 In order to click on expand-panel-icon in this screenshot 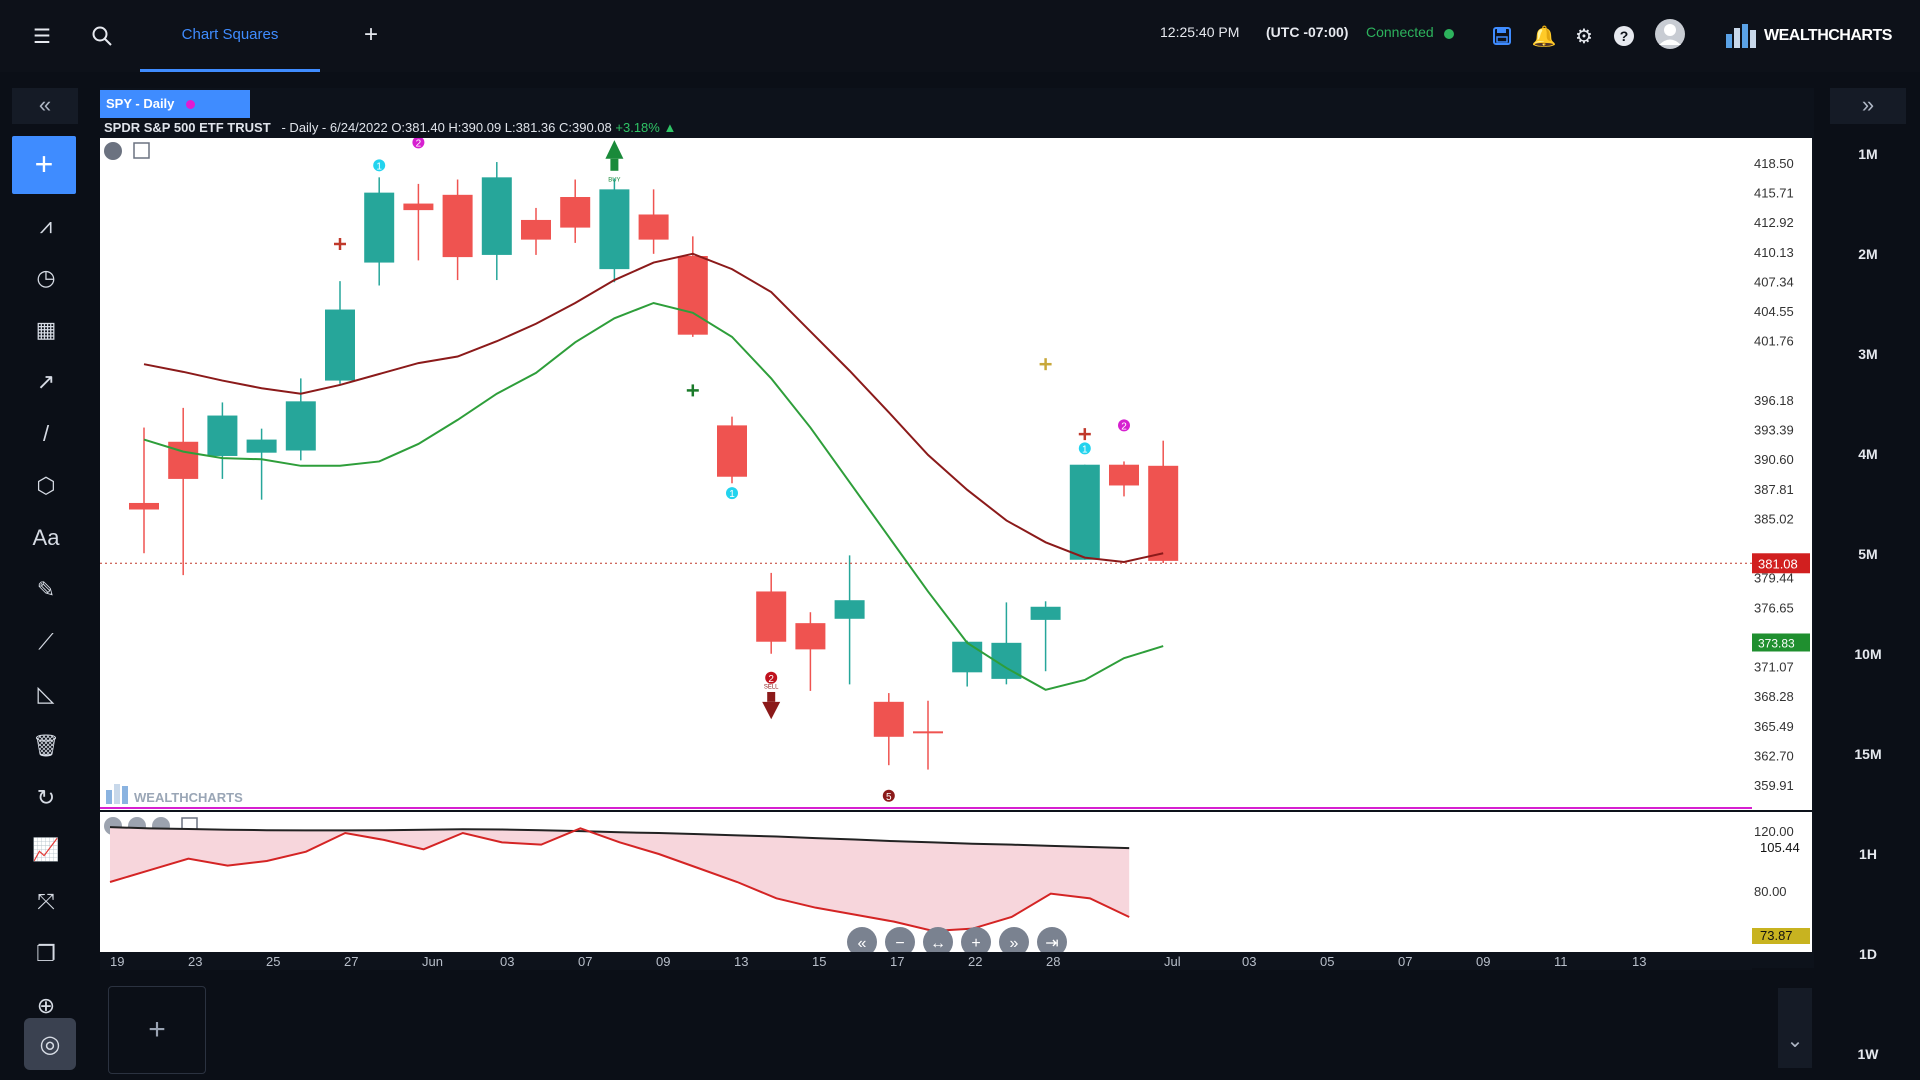, I will do `click(141, 150)`.